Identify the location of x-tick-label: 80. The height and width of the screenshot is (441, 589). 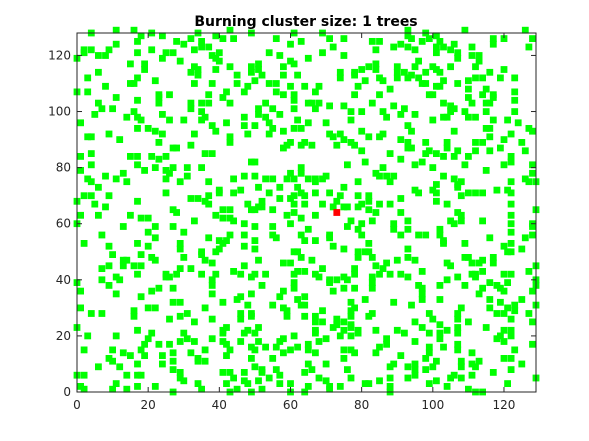
(361, 405).